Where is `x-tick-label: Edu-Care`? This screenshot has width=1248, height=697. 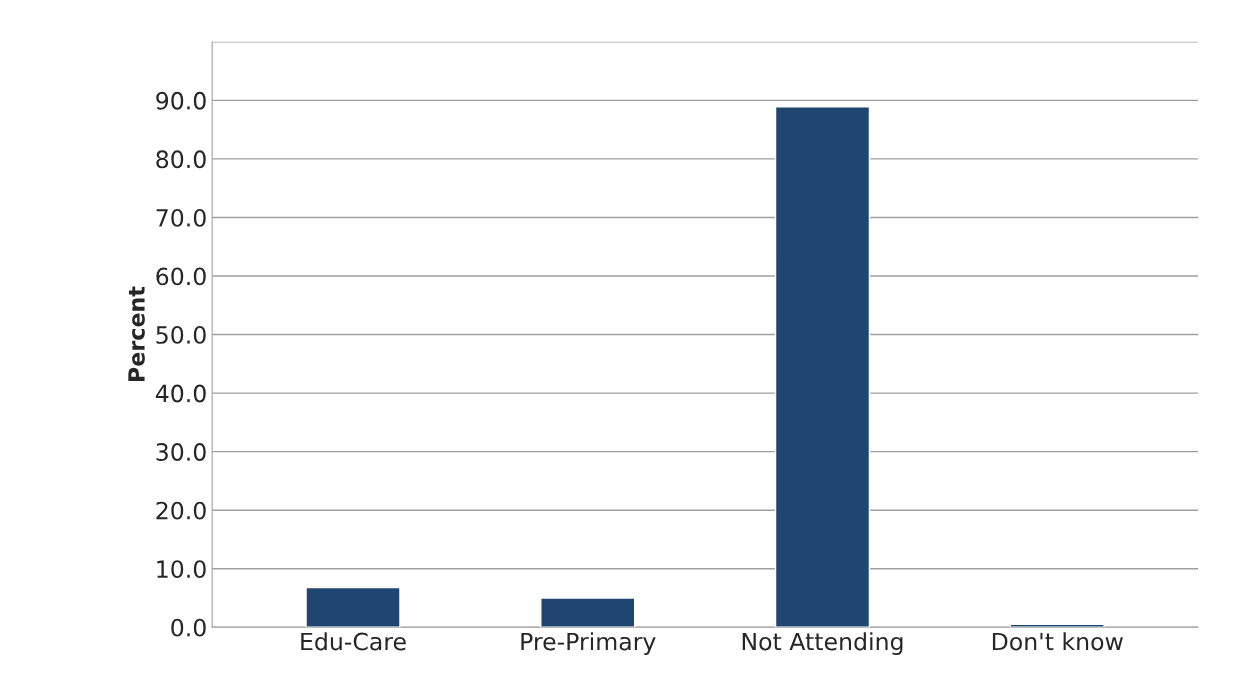
x-tick-label: Edu-Care is located at coordinates (353, 641).